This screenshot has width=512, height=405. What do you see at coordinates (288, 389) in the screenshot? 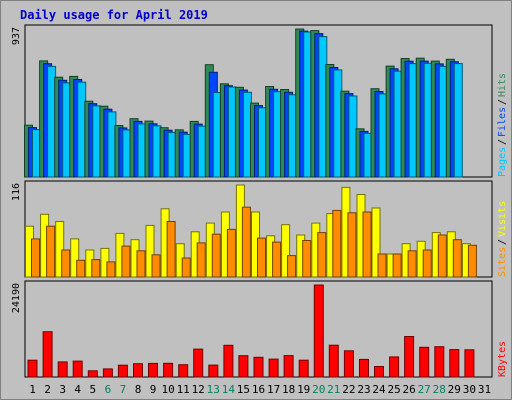
I see `x-tick-label-day-18: 18` at bounding box center [288, 389].